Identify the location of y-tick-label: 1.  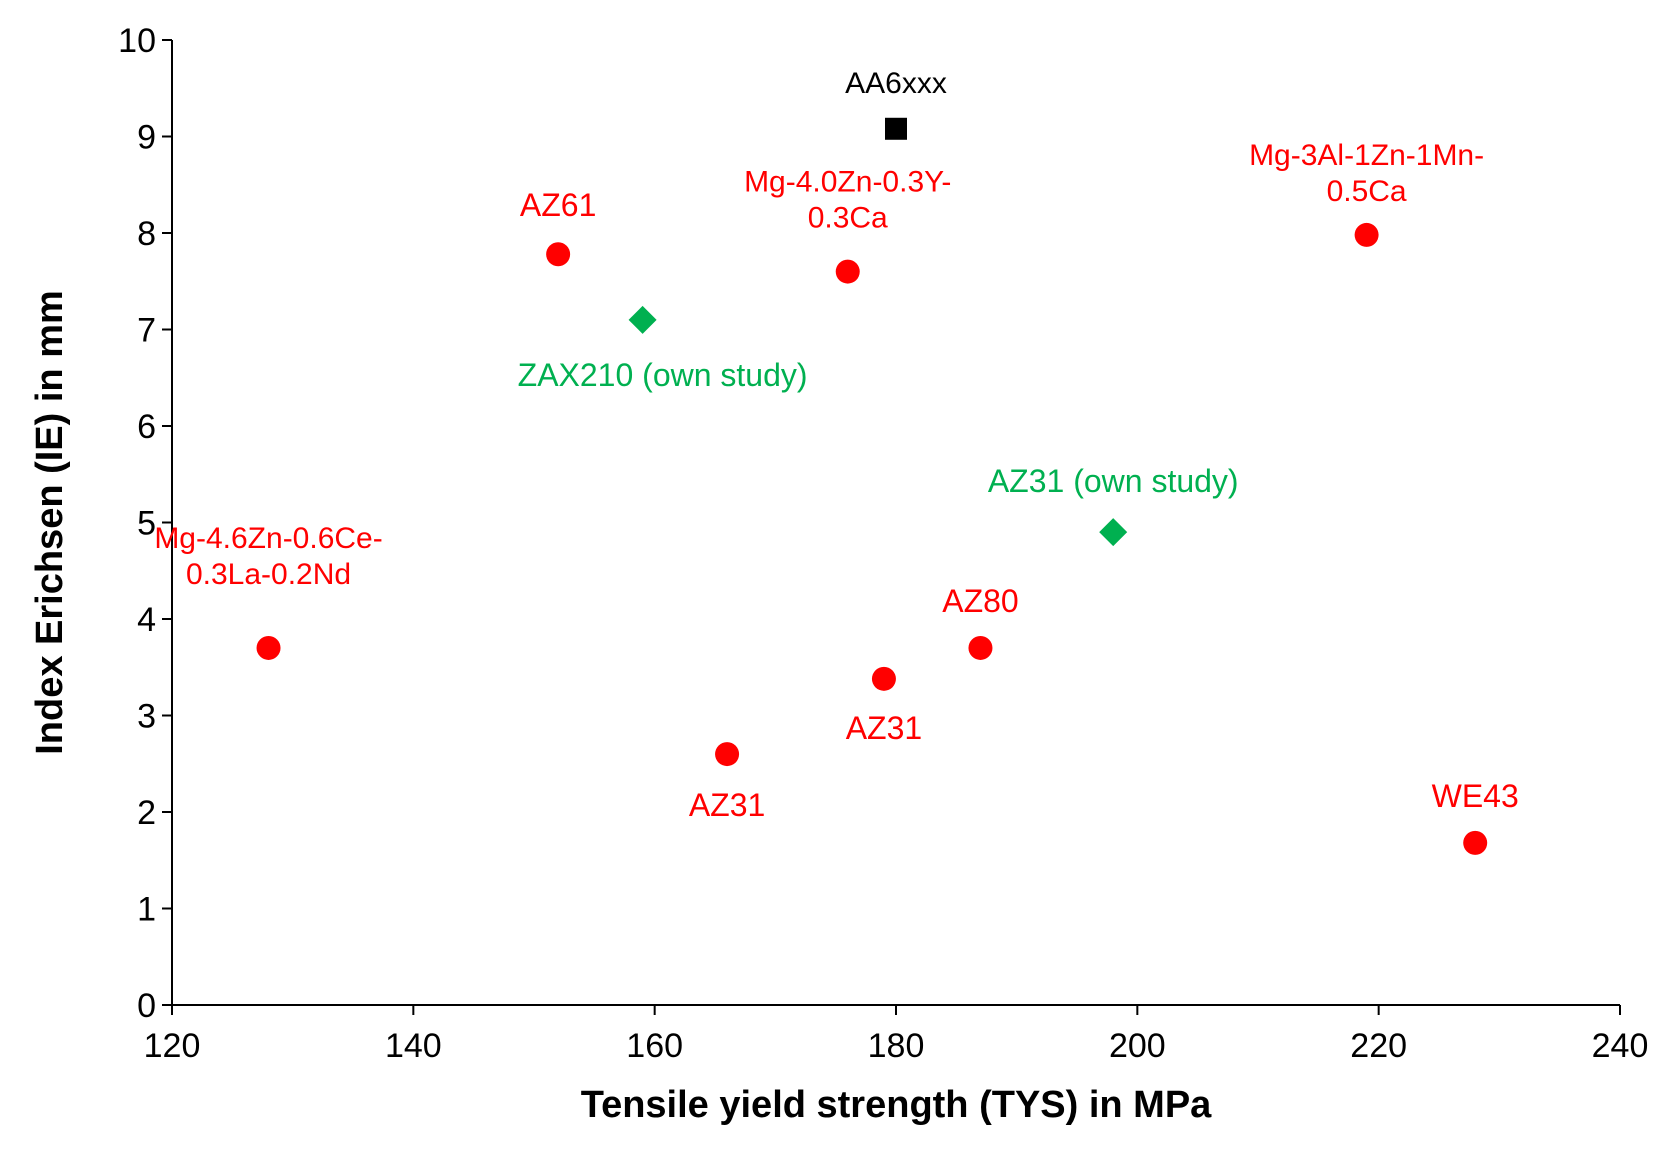
(146, 910).